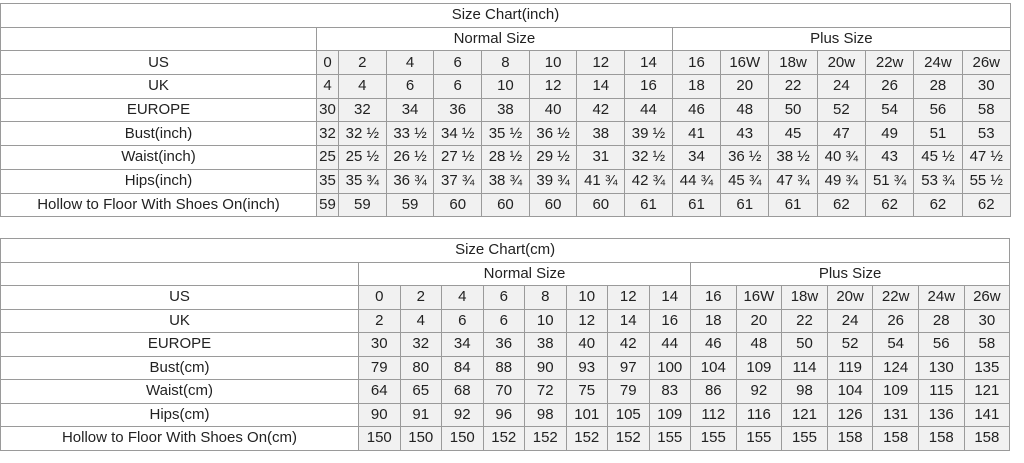 The height and width of the screenshot is (463, 1024). Describe the element at coordinates (462, 391) in the screenshot. I see `table-cell: 68` at that location.